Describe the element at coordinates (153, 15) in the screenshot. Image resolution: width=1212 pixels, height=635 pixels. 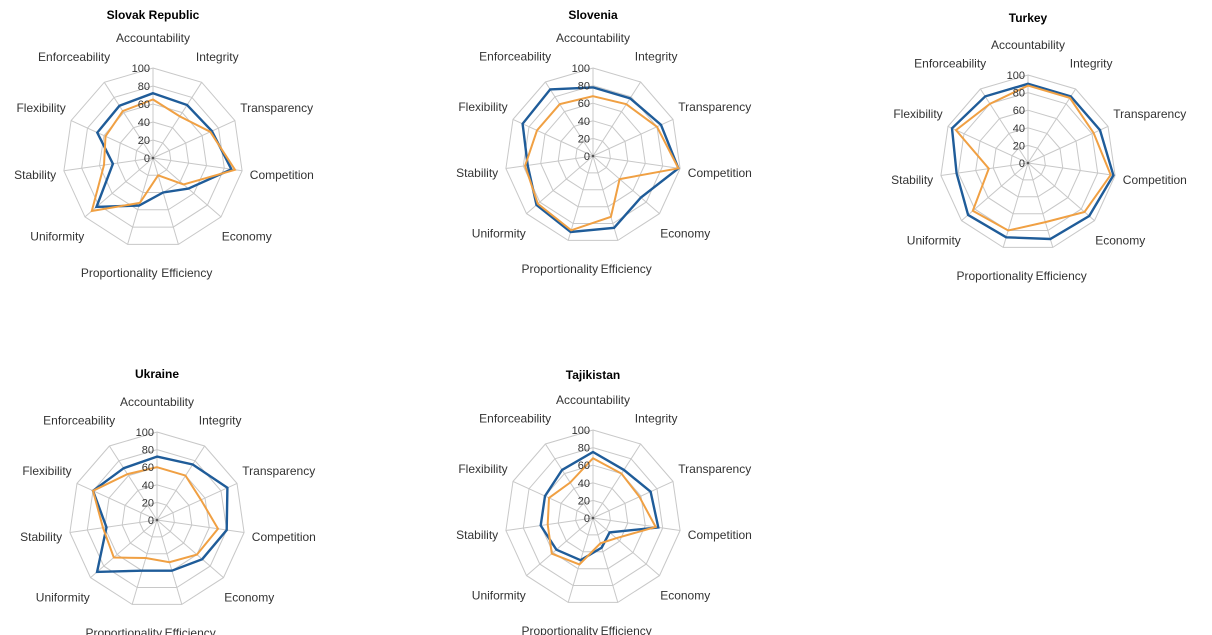
I see `chart-title: Slovak Republic` at that location.